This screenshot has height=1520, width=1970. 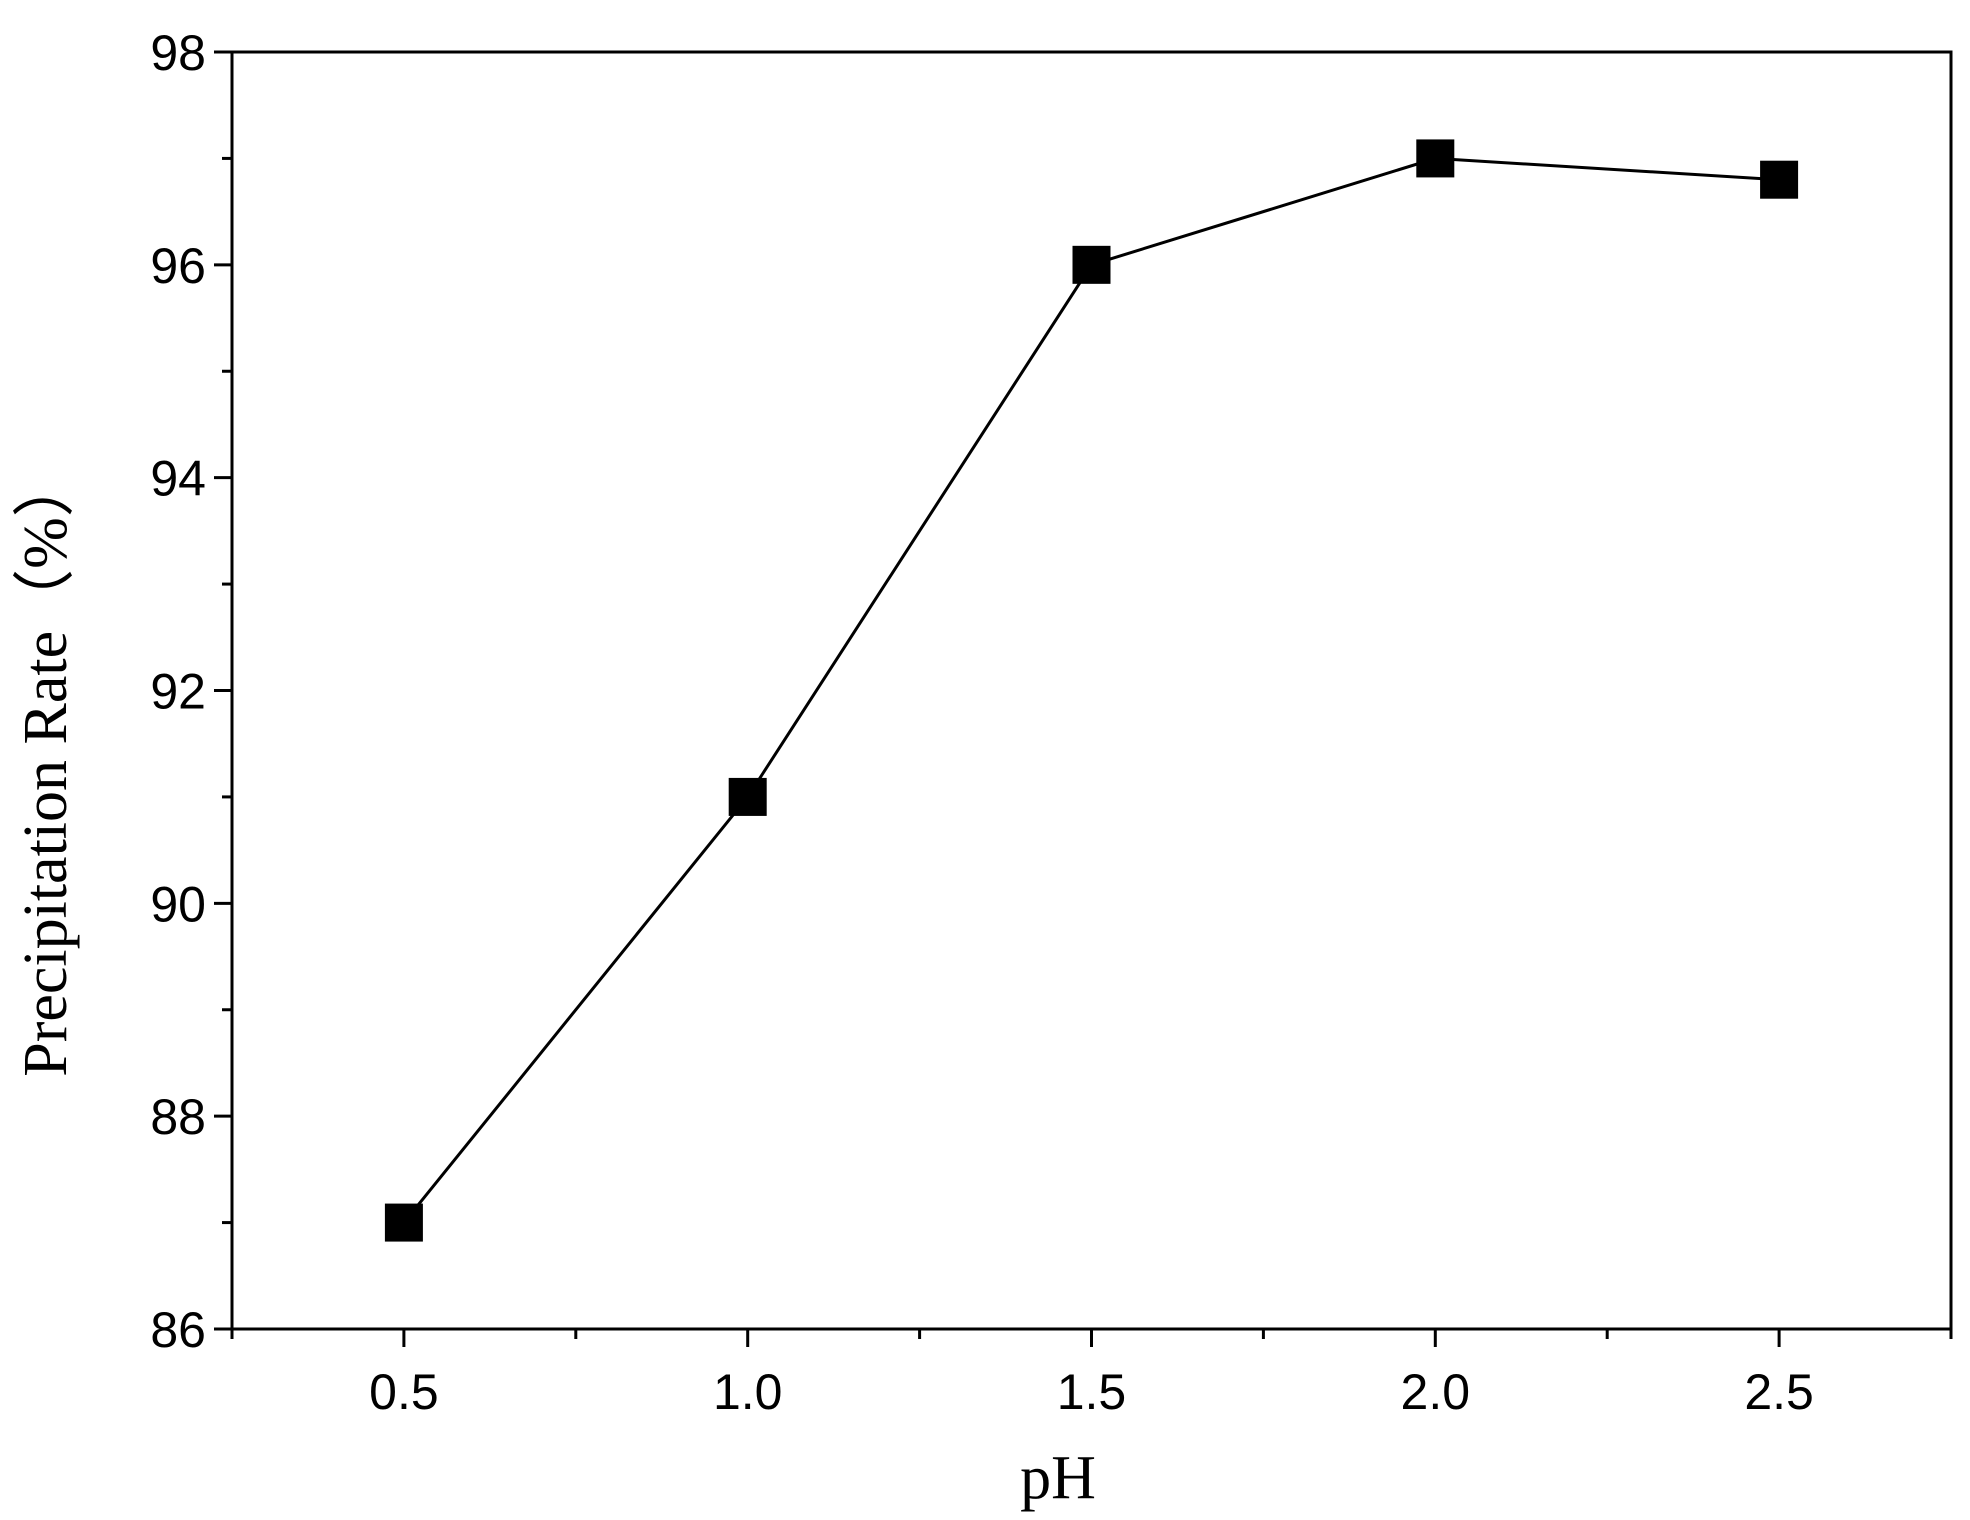 I want to click on x-axis-title: pH, so click(x=1058, y=1478).